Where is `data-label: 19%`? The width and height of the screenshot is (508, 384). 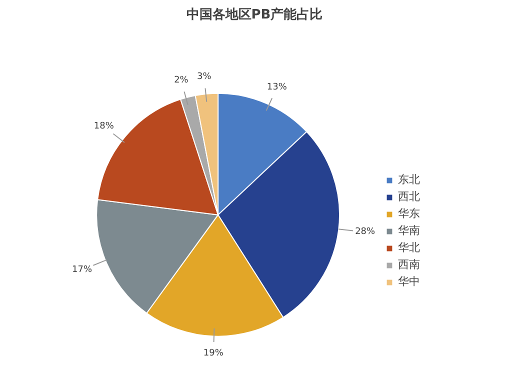 data-label: 19% is located at coordinates (213, 353).